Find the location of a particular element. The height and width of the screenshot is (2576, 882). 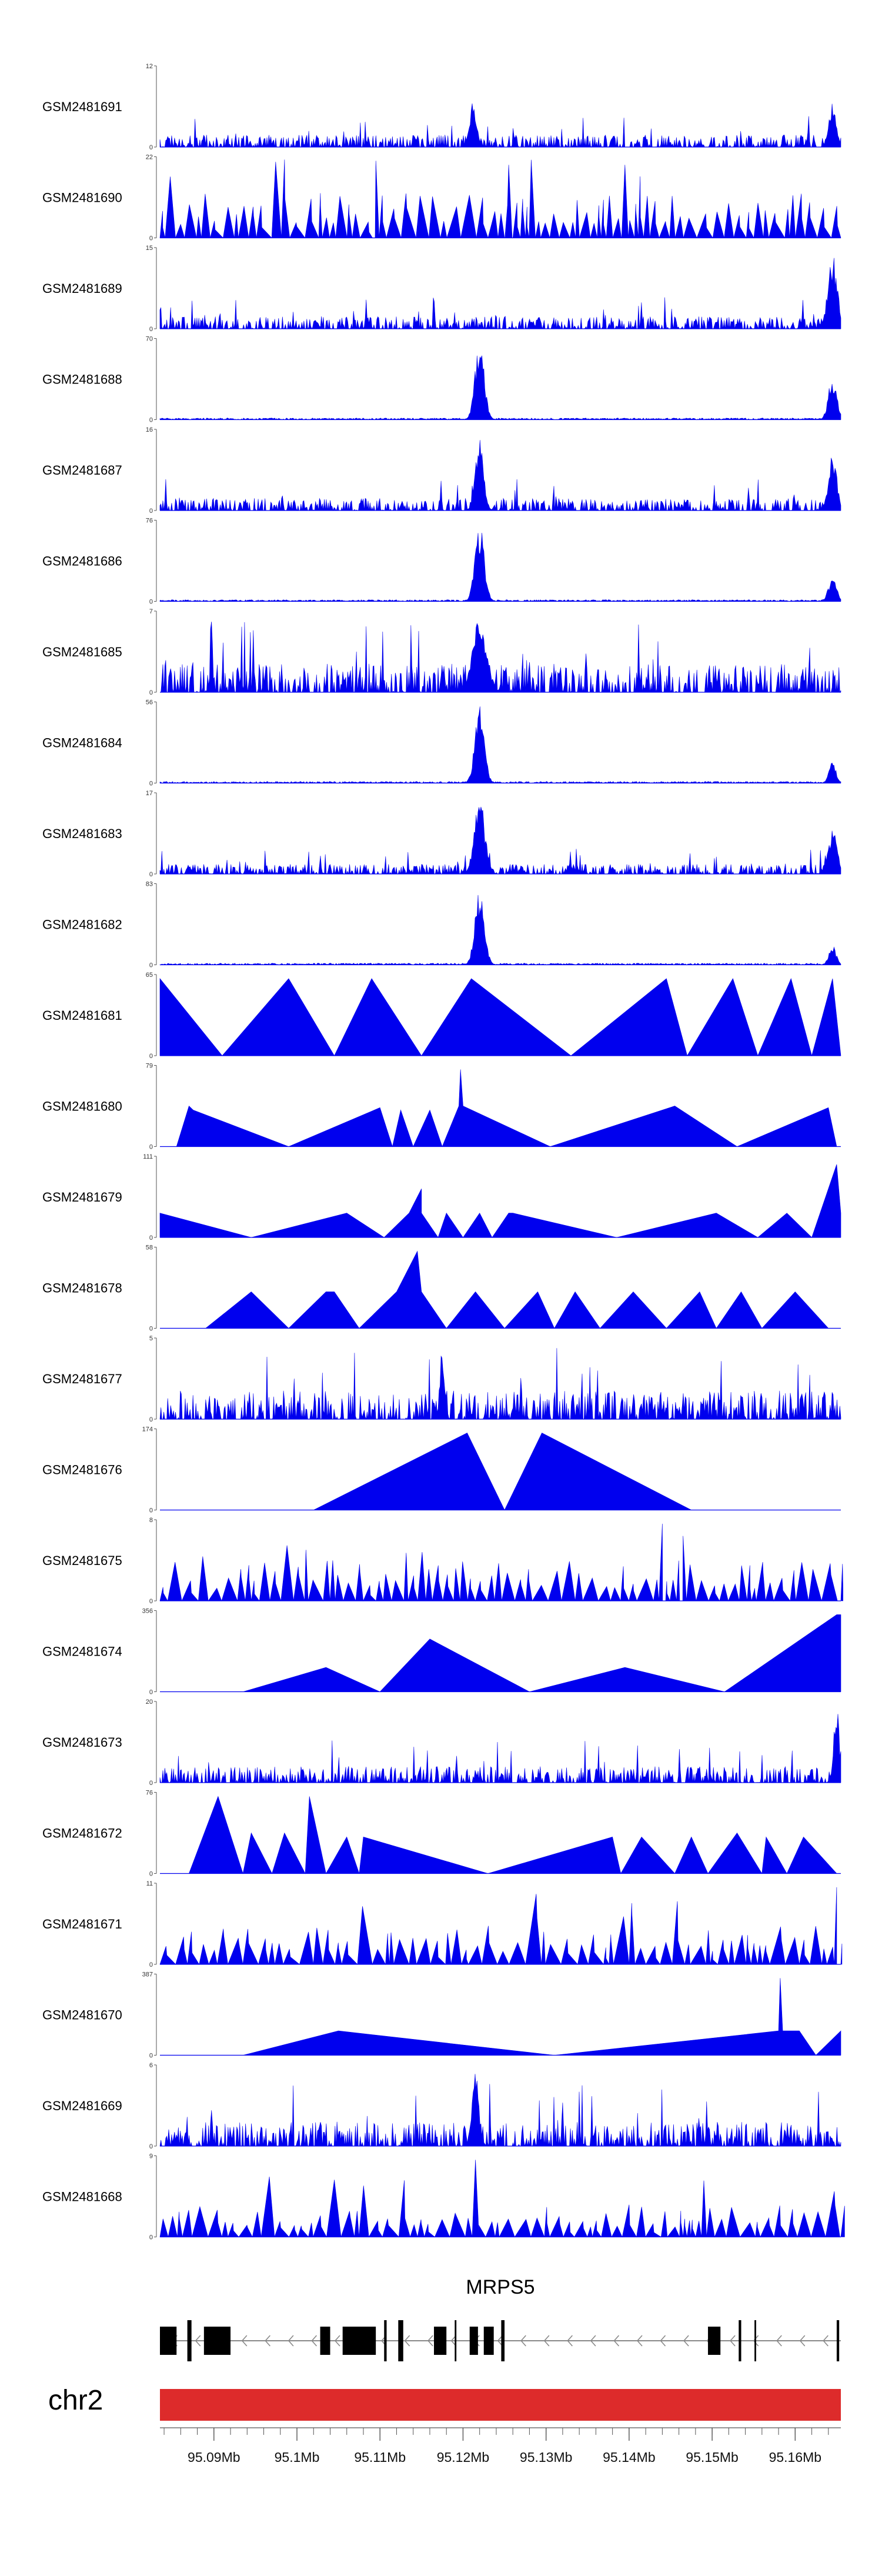

coverage-track: GSM2481671 11 0 is located at coordinates (442, 1924).